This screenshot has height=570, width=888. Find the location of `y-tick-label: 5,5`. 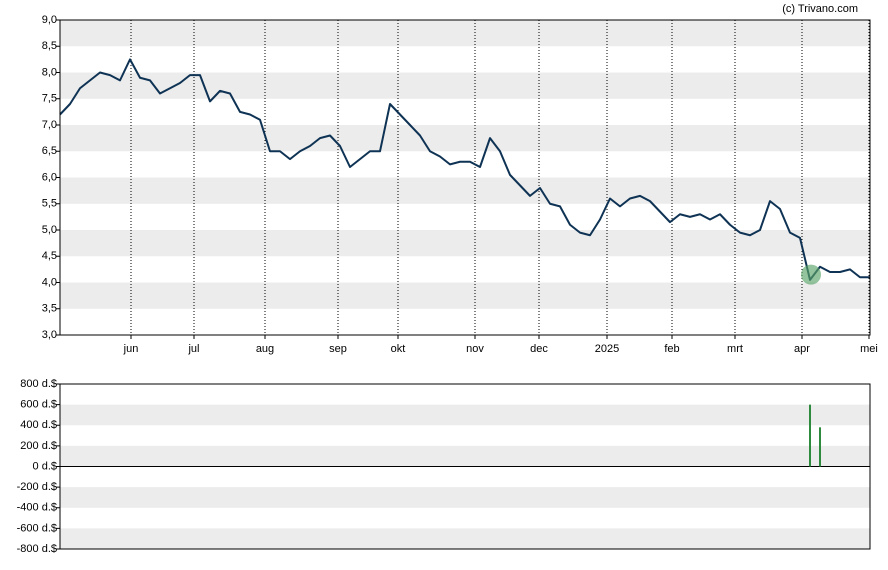

y-tick-label: 5,5 is located at coordinates (49, 204).